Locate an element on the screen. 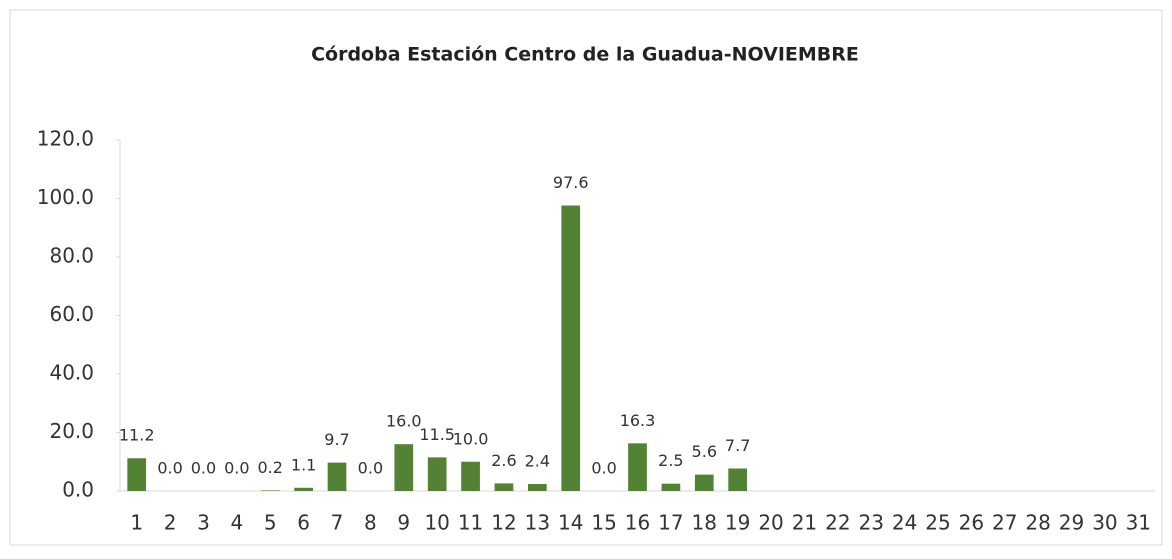  x-tick-label: 1 is located at coordinates (136, 523).